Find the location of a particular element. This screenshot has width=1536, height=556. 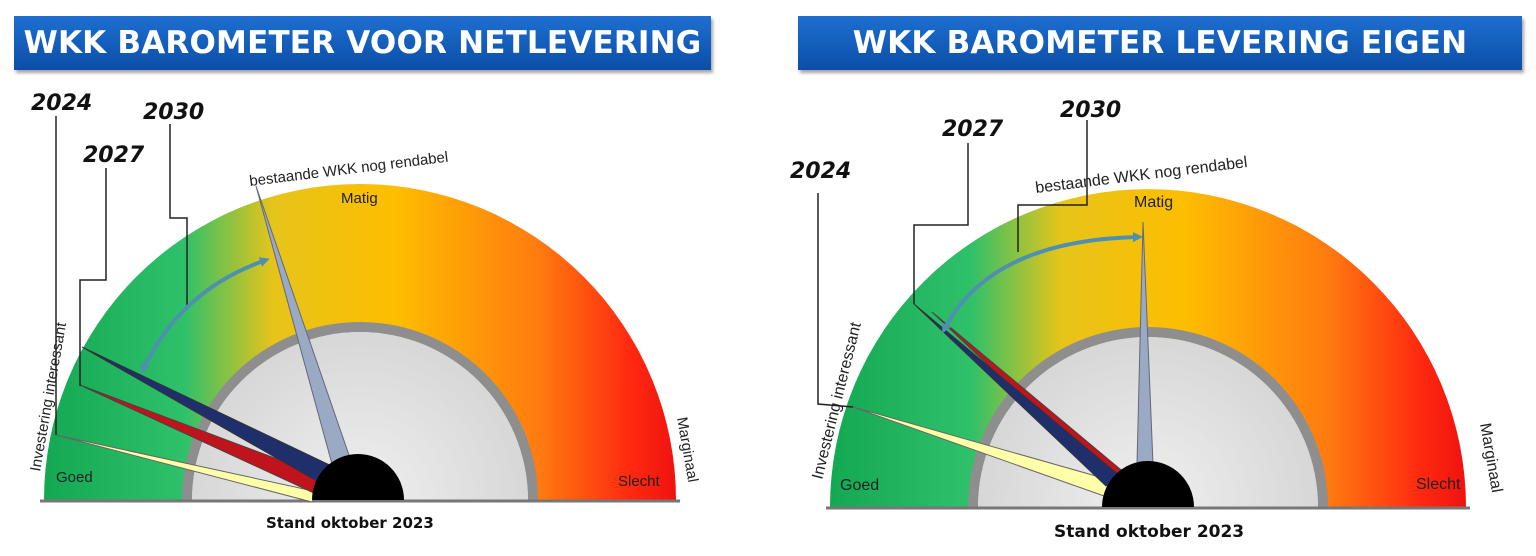

right-title-banner: WKK BAROMETER LEVERING EIGEN BEDRIJF is located at coordinates (1160, 65).